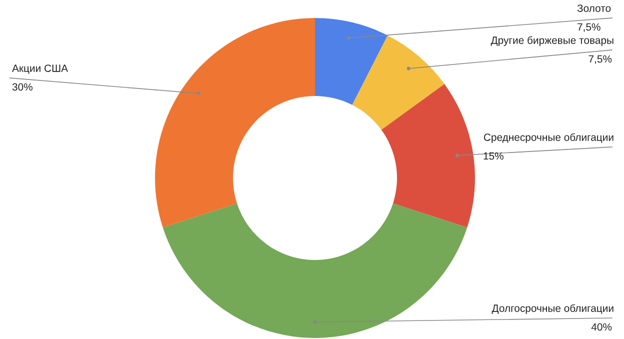 The image size is (624, 339). Describe the element at coordinates (40, 69) in the screenshot. I see `slice-label: Акции США` at that location.